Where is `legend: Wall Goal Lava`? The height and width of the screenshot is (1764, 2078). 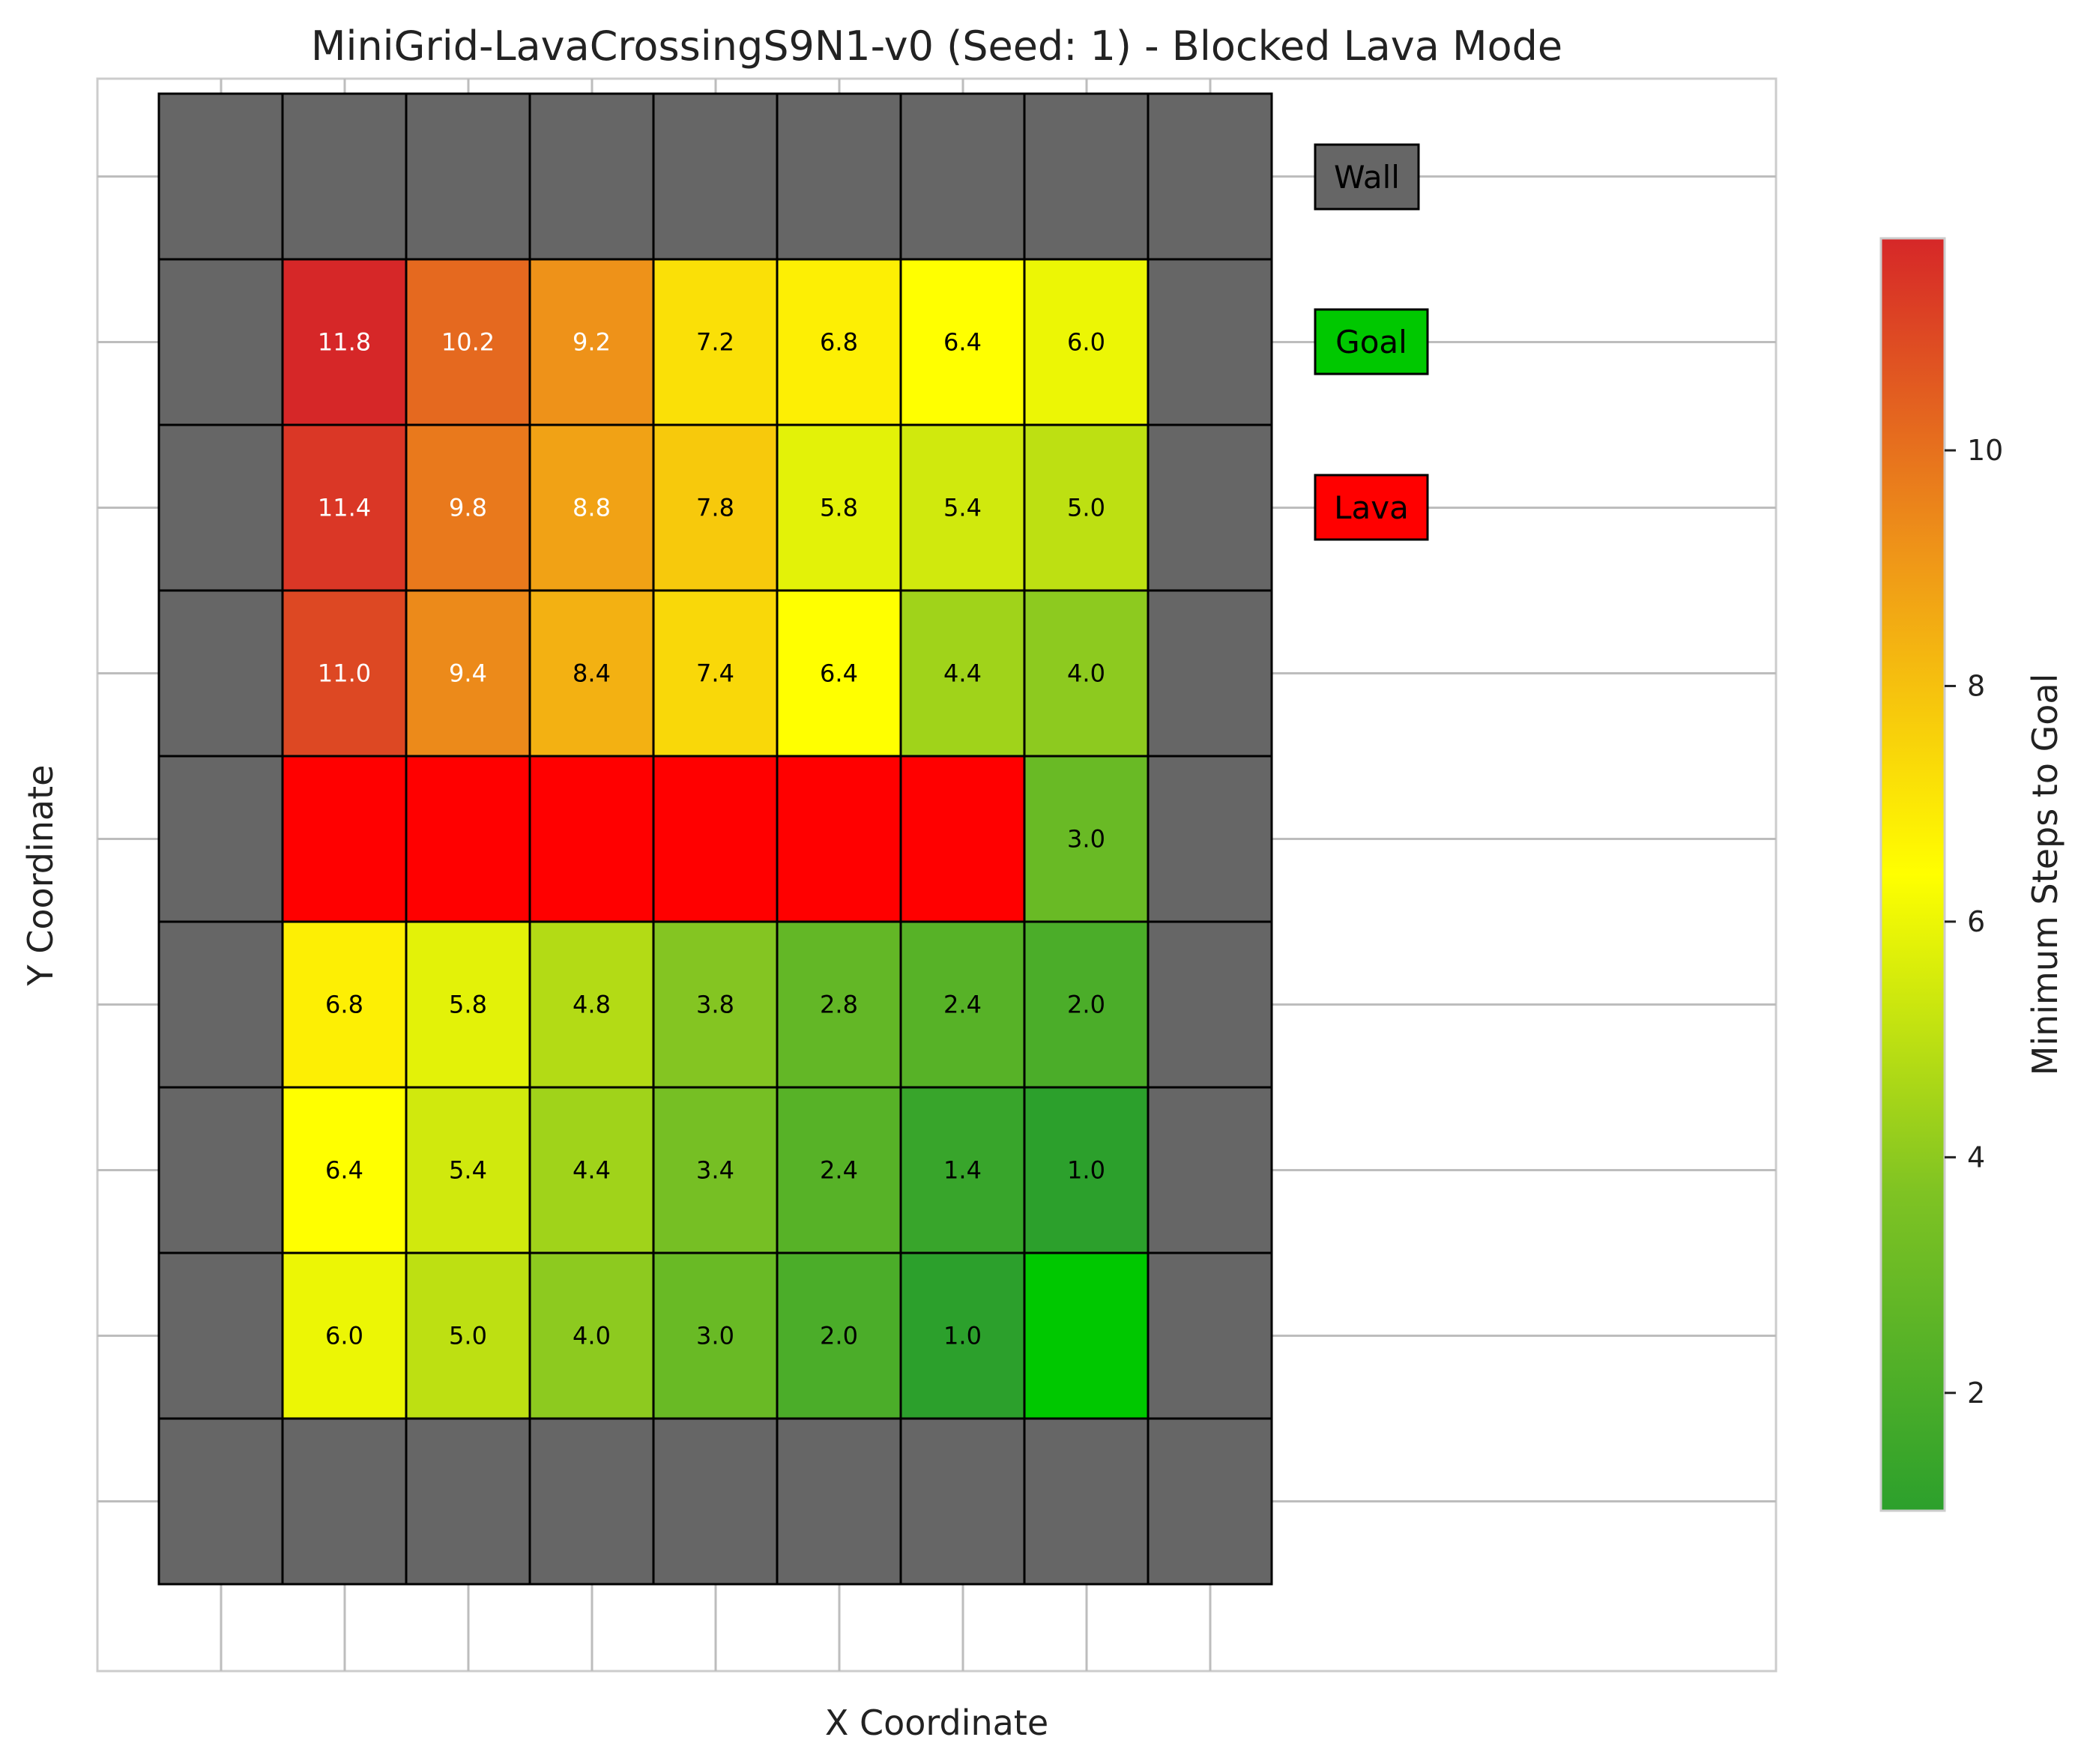
legend: Wall Goal Lava is located at coordinates (1371, 342).